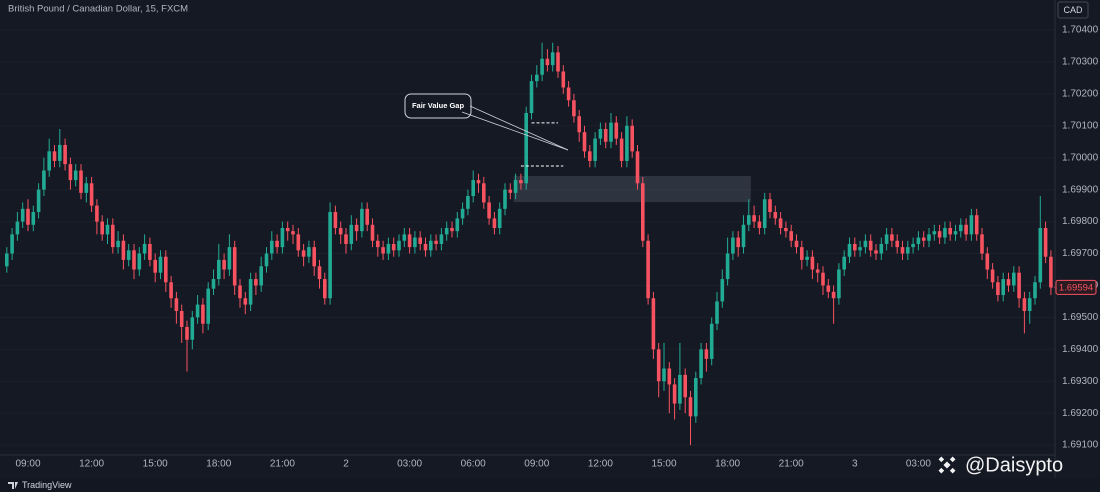 This screenshot has height=492, width=1100. What do you see at coordinates (1080, 253) in the screenshot?
I see `y-tick-label: 1.69700` at bounding box center [1080, 253].